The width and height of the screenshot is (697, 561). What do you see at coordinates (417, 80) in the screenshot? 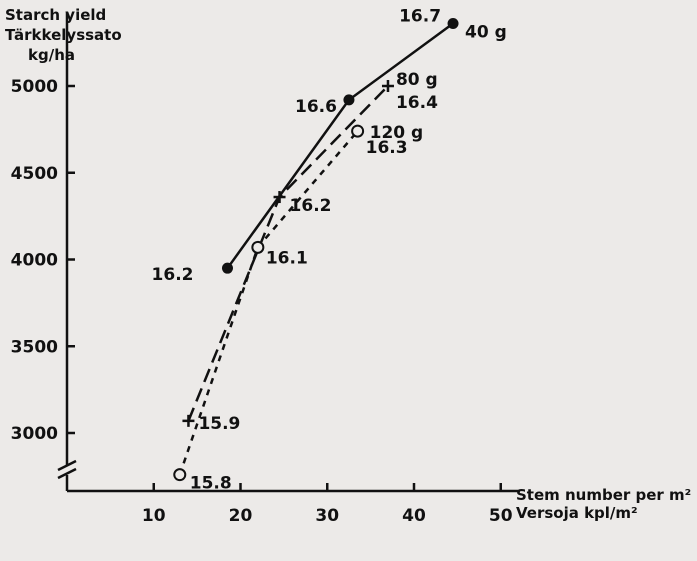
I see `series-name-label: 80 g` at bounding box center [417, 80].